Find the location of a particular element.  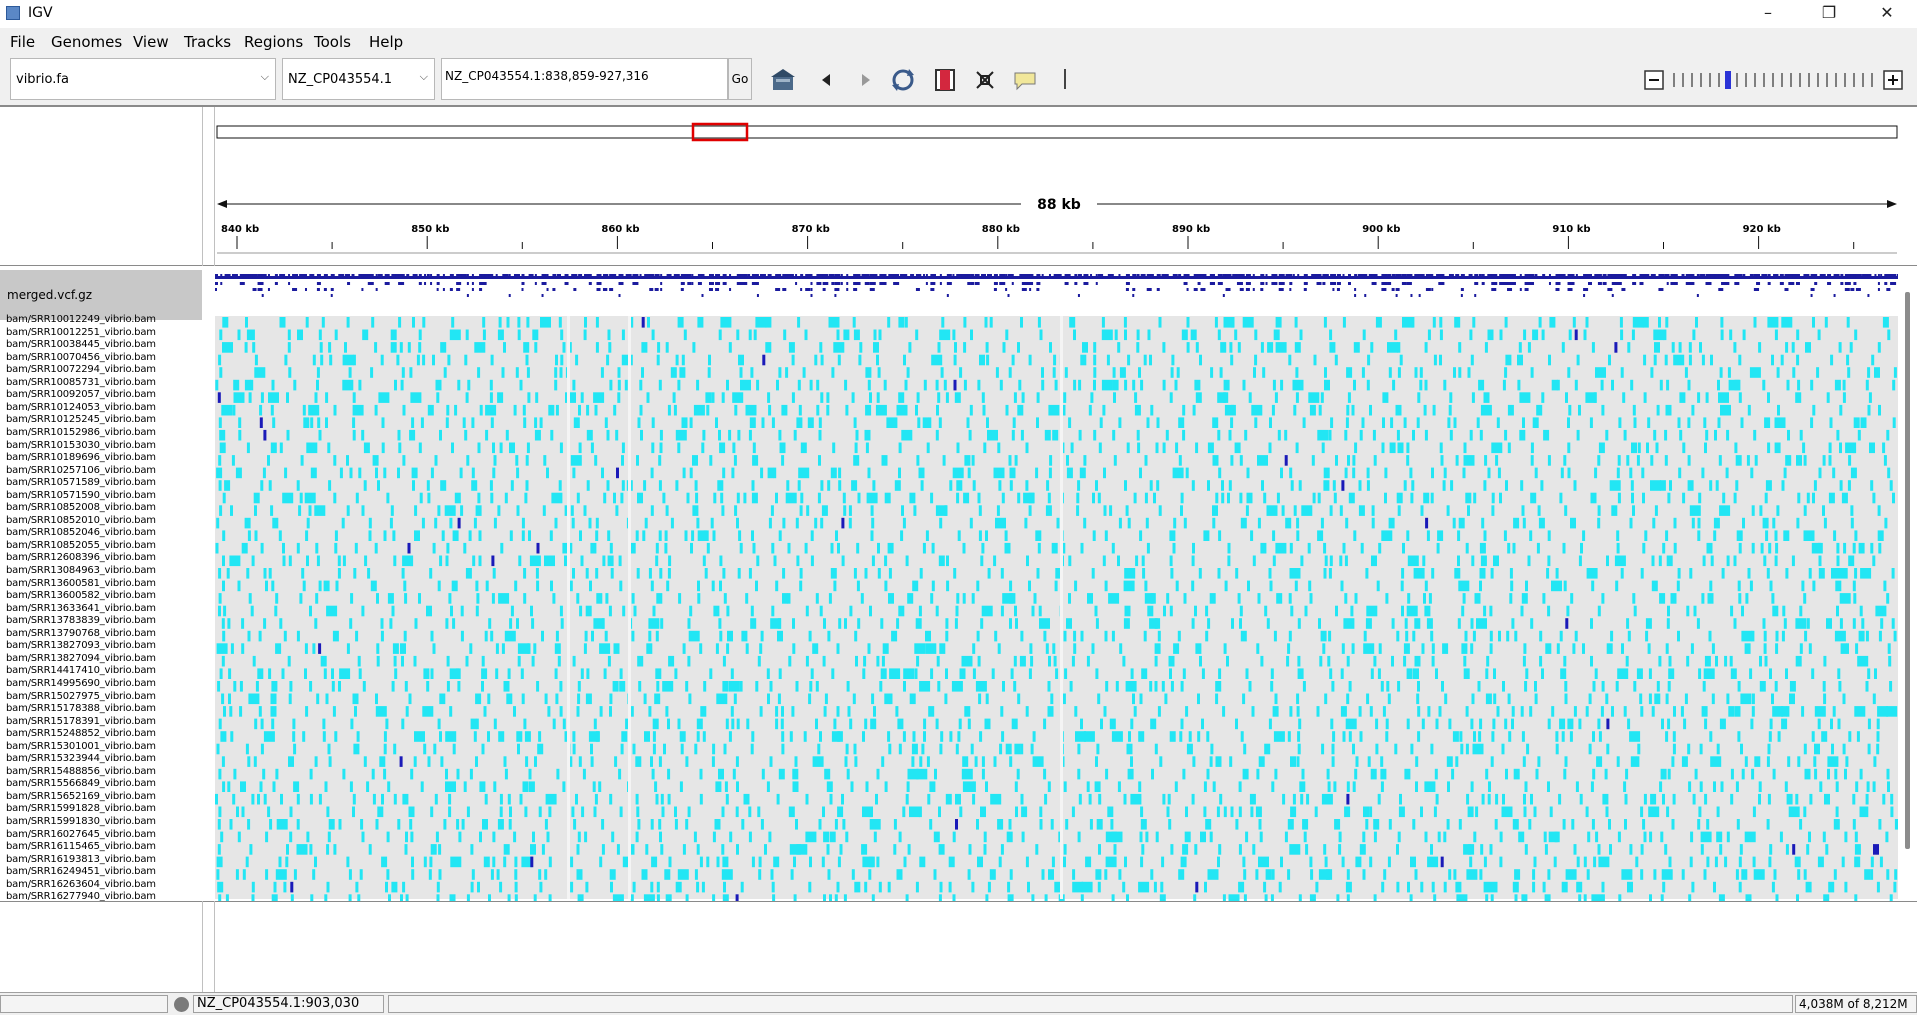

sample-track-name: bam/SRR15323944_vibrio.bam is located at coordinates (81, 759).